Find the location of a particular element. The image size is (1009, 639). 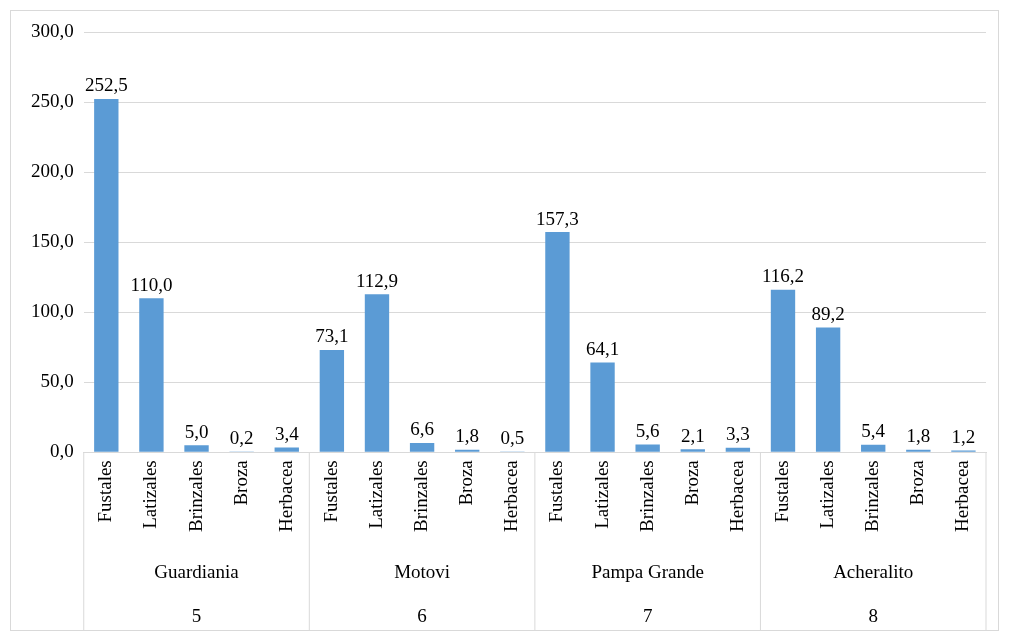

y-tick-label: 200,0 is located at coordinates (52, 171).